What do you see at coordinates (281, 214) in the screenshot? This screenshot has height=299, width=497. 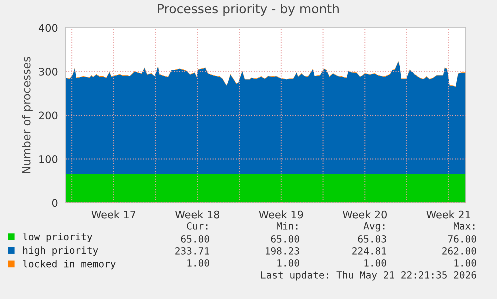 I see `x-tick-label: Week 19` at bounding box center [281, 214].